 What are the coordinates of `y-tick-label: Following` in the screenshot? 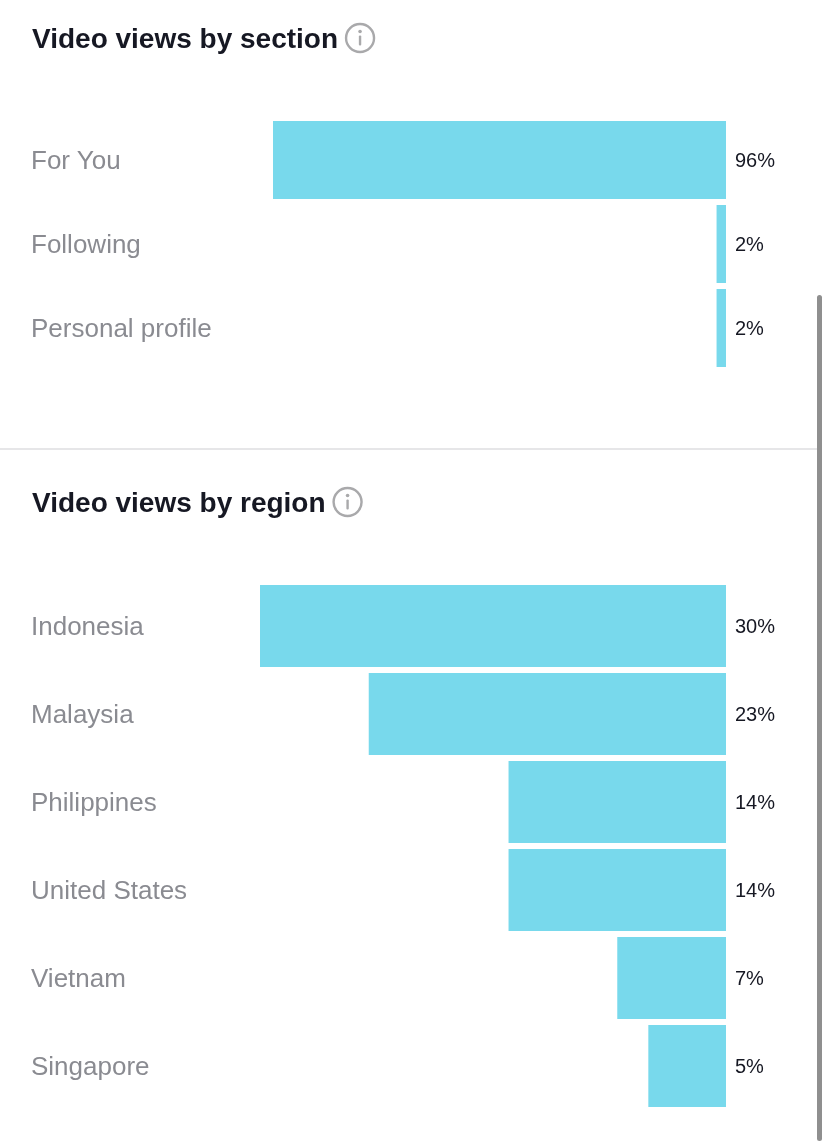 It's located at (86, 244).